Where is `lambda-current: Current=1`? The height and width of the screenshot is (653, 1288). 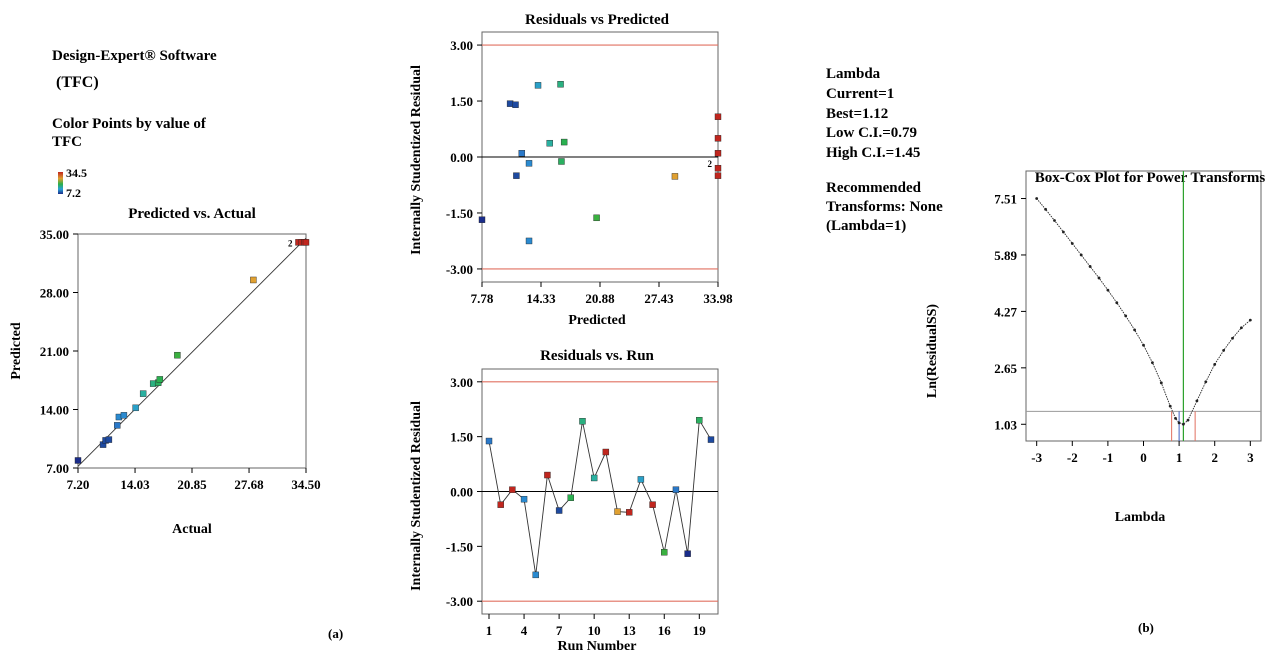 lambda-current: Current=1 is located at coordinates (860, 94).